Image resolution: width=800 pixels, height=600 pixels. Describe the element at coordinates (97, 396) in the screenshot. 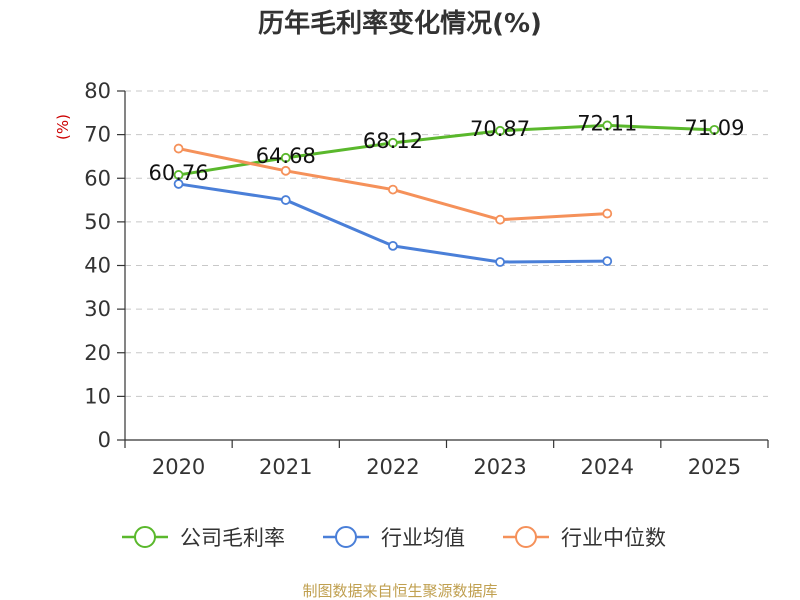

I see `y-tick-label: 10` at that location.